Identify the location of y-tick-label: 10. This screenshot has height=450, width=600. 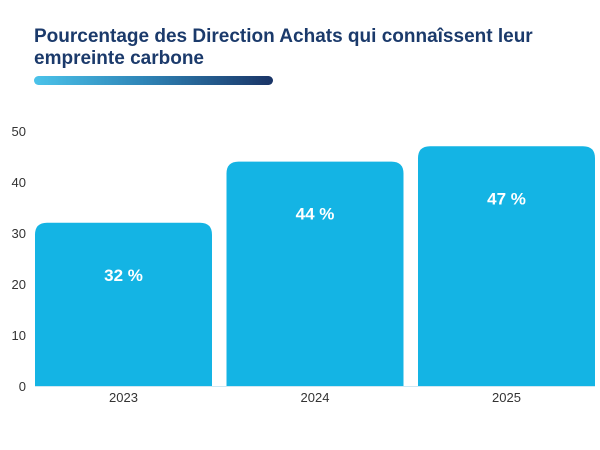
(19, 335).